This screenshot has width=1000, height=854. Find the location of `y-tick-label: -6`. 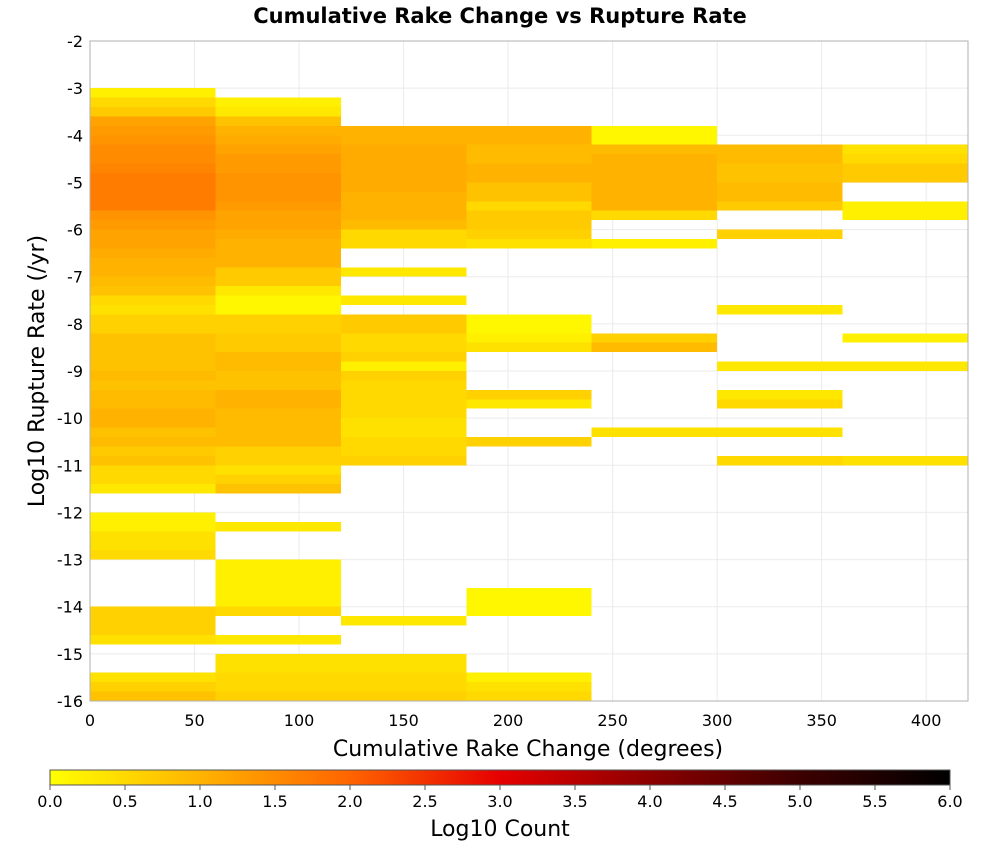

y-tick-label: -6 is located at coordinates (75, 230).